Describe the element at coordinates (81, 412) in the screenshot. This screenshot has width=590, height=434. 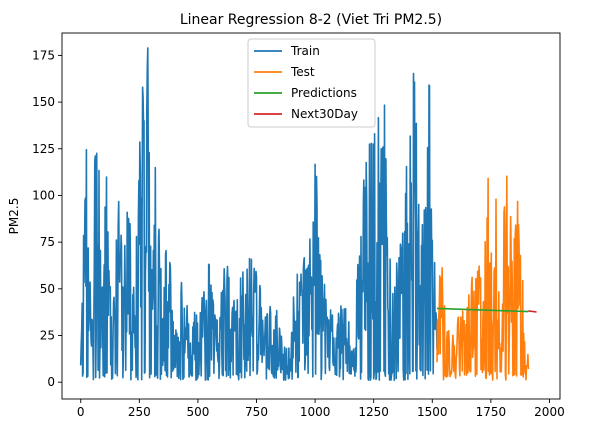
I see `x-tick-label: 0` at that location.